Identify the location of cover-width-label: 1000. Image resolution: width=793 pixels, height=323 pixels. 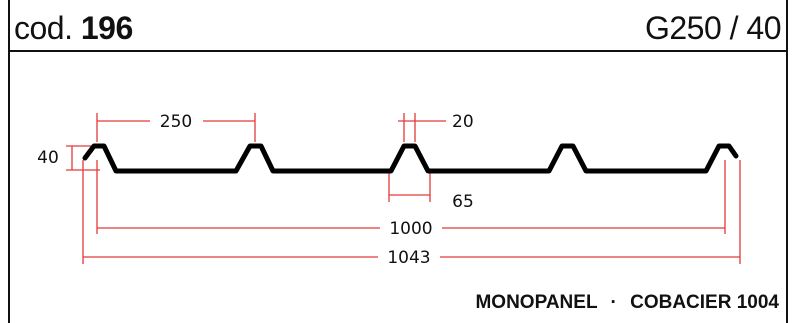
(410, 229).